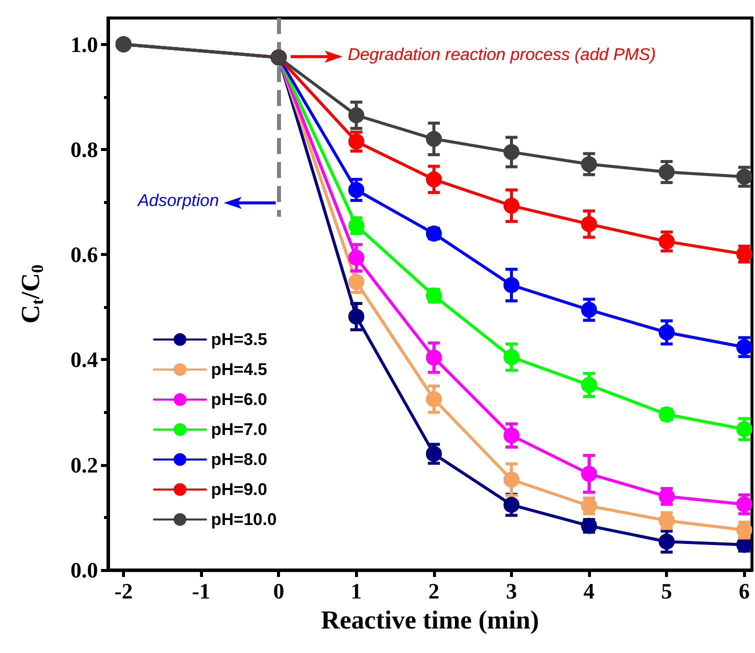 The height and width of the screenshot is (653, 755). What do you see at coordinates (239, 459) in the screenshot?
I see `legend-label: pH=8.0` at bounding box center [239, 459].